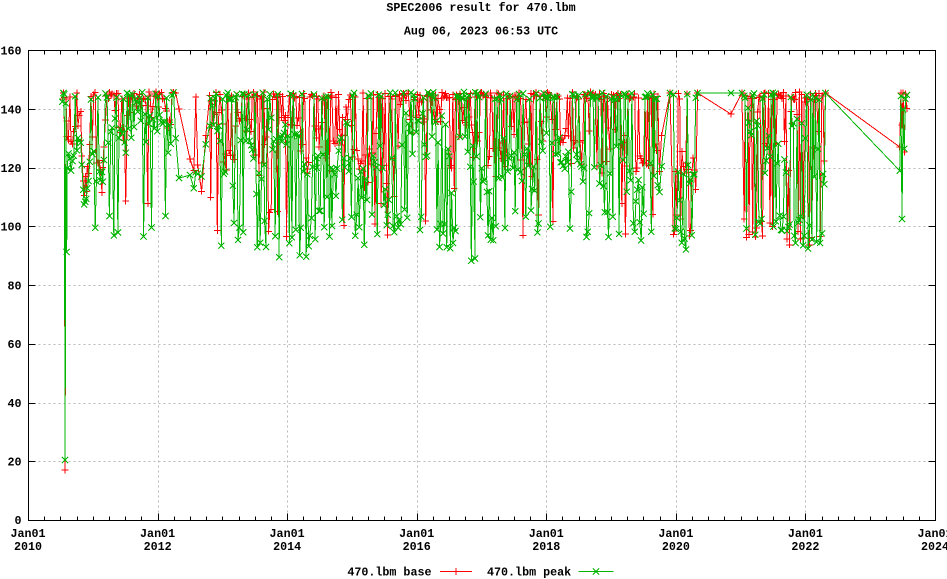 Image resolution: width=947 pixels, height=579 pixels. I want to click on svg-text: 160, so click(10, 52).